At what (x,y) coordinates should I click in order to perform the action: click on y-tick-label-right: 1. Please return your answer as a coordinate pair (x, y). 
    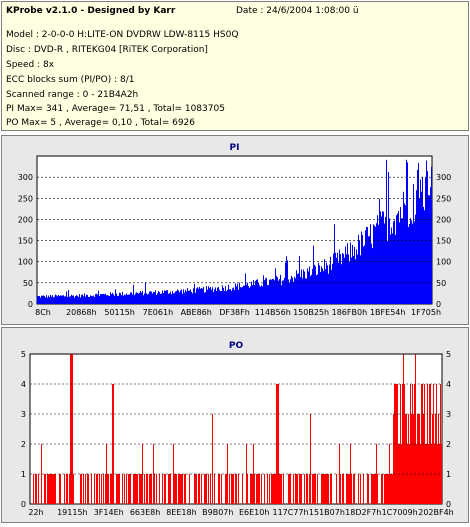
    Looking at the image, I should click on (448, 474).